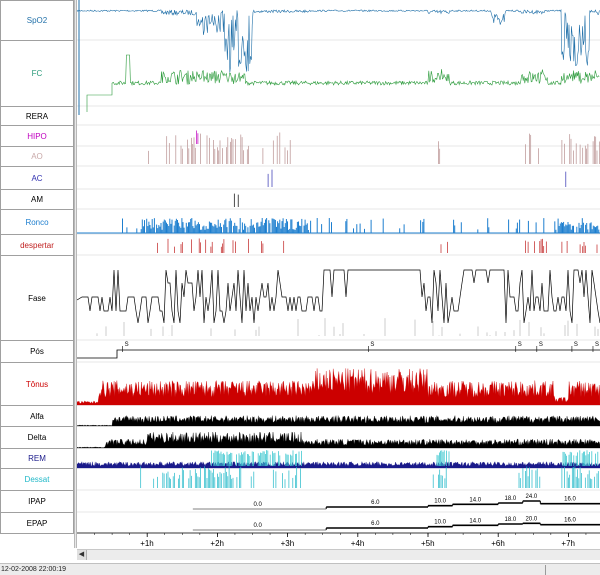  Describe the element at coordinates (37, 136) in the screenshot. I see `channel-label-hipo: HIPO` at that location.